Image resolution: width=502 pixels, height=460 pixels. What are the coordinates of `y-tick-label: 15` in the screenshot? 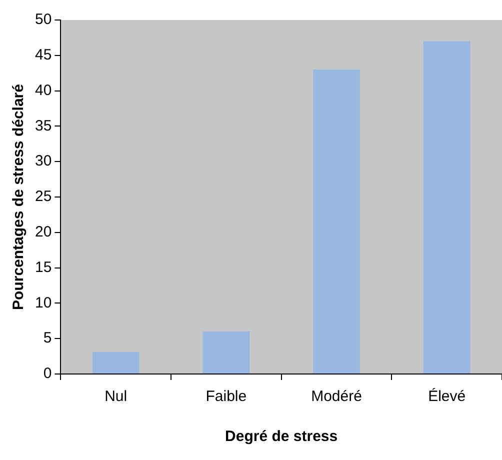 It's located at (43, 267).